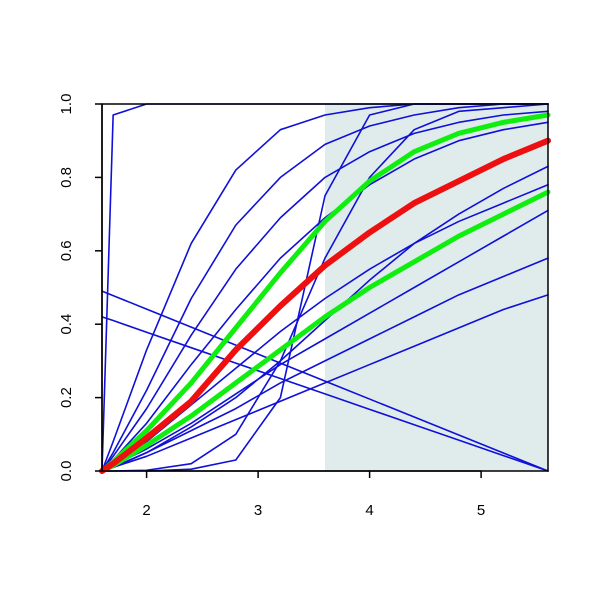 This screenshot has height=600, width=600. What do you see at coordinates (66, 397) in the screenshot?
I see `y-tick-label: 0.2` at bounding box center [66, 397].